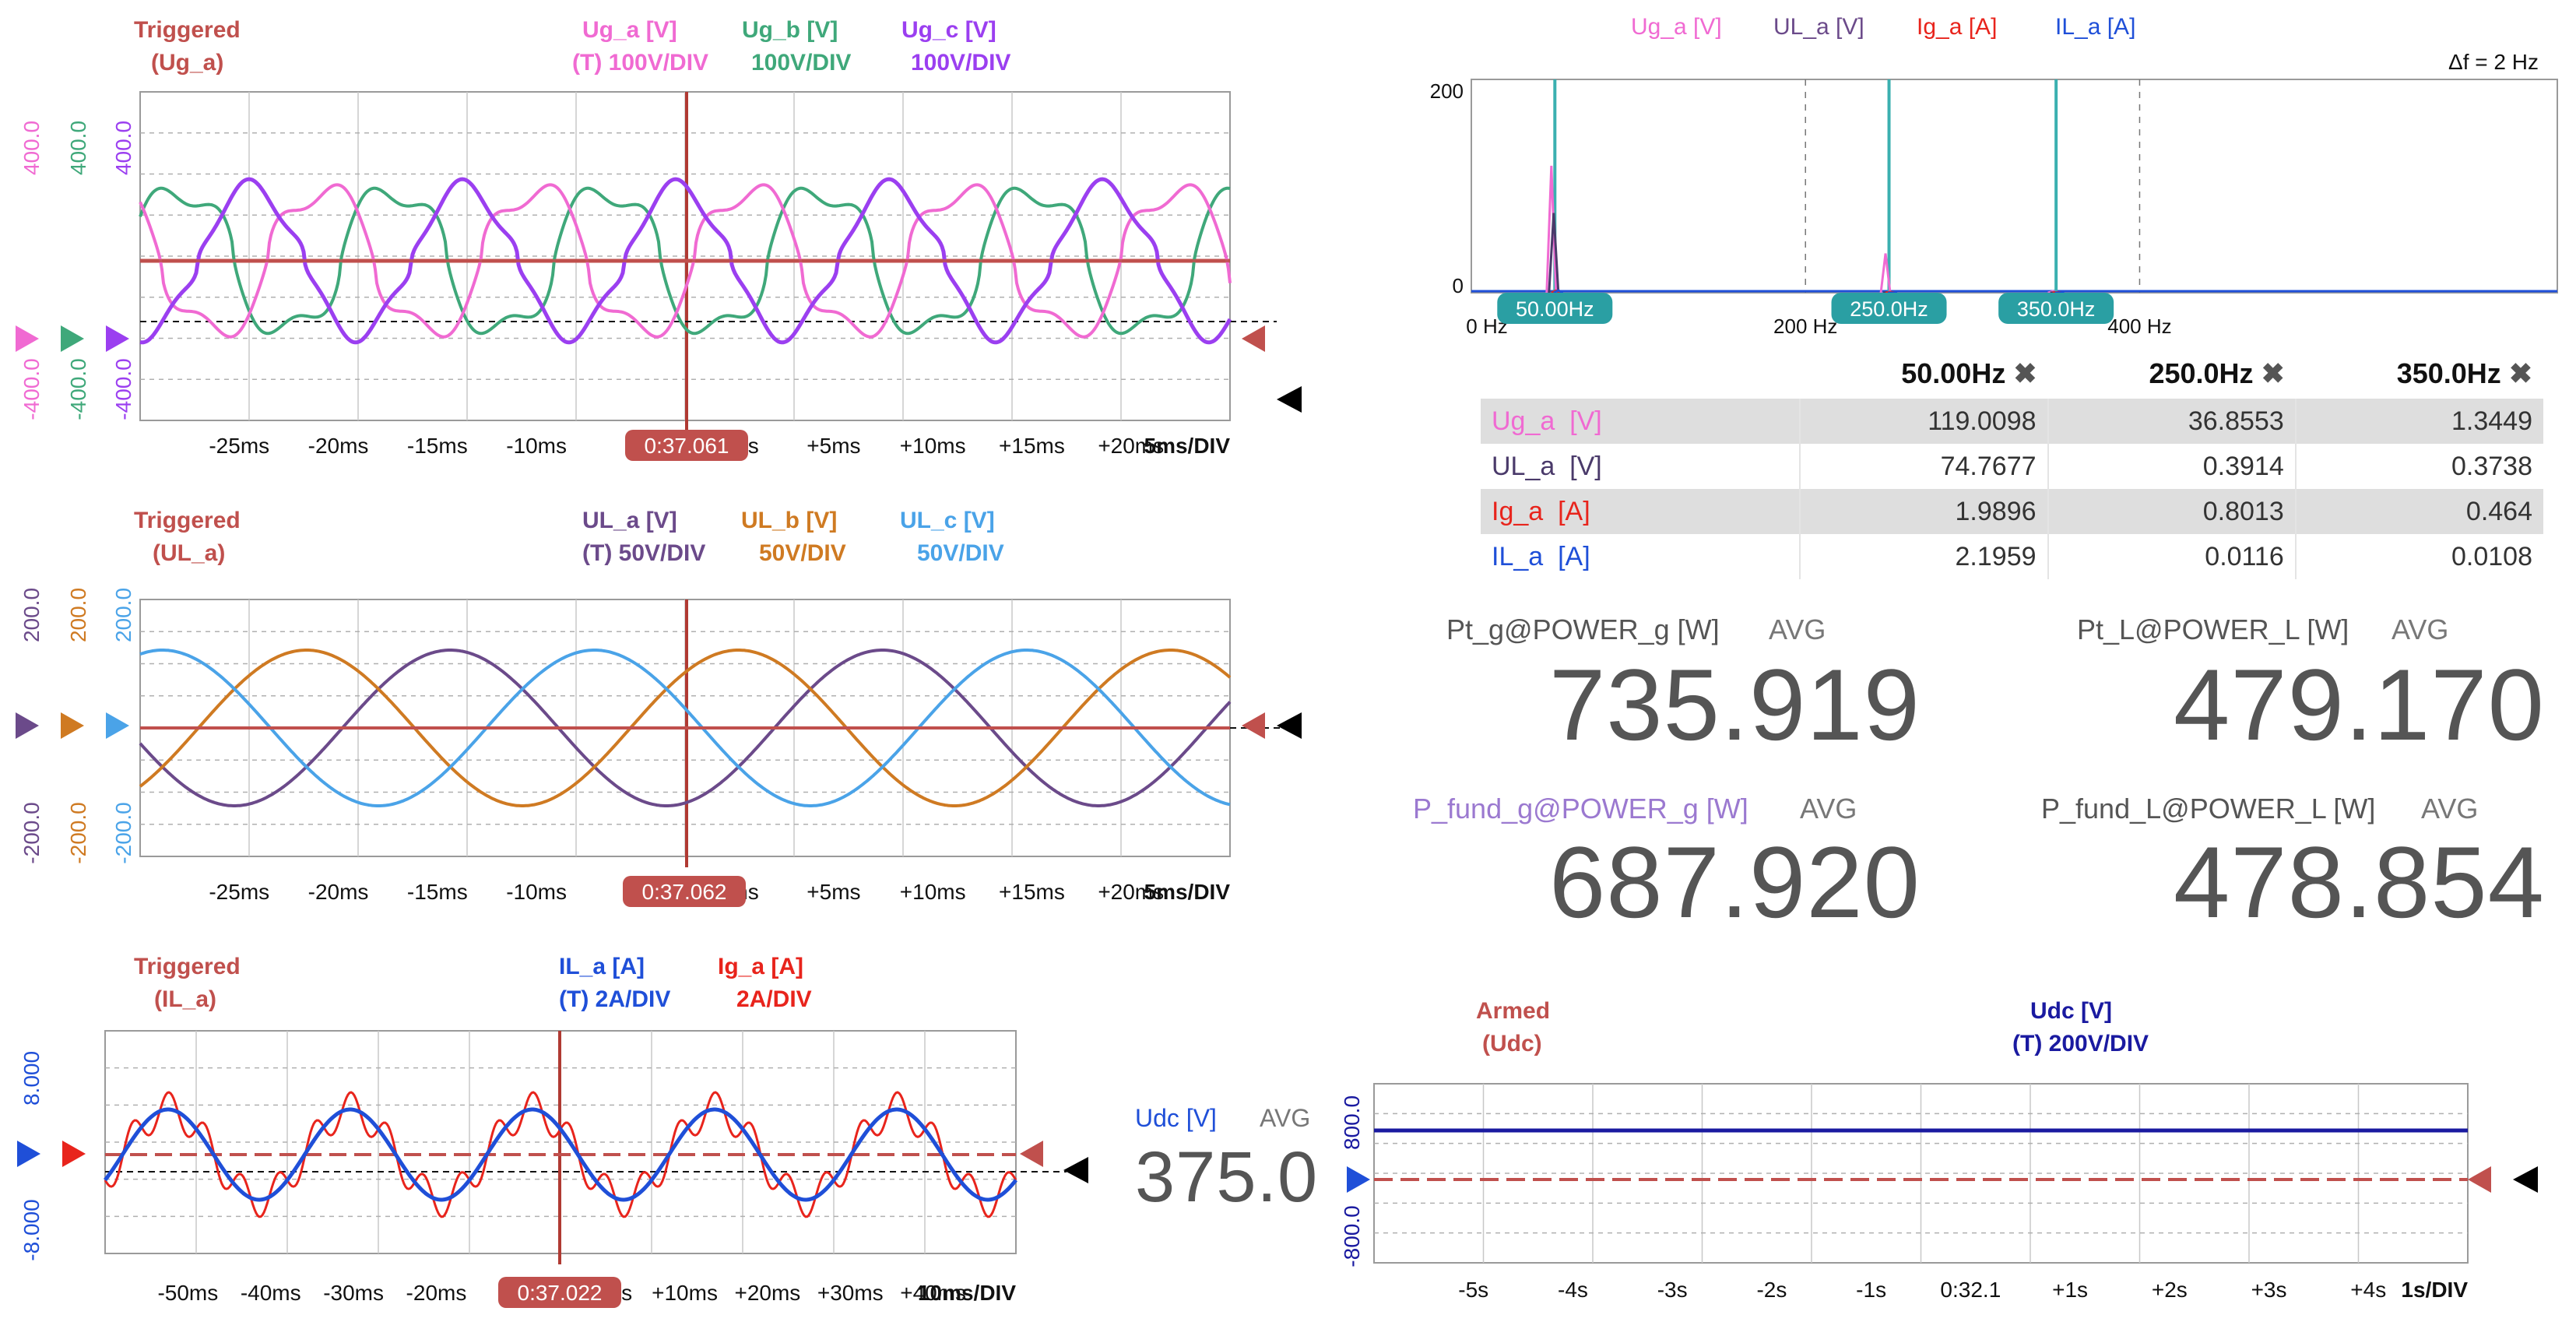 The width and height of the screenshot is (2576, 1336). What do you see at coordinates (1176, 1118) in the screenshot?
I see `measurement-name: Udc [V]` at bounding box center [1176, 1118].